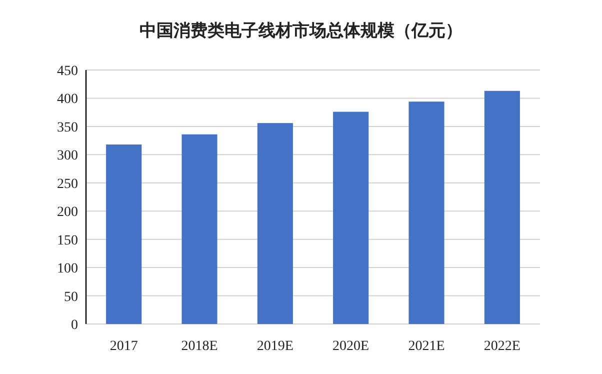  I want to click on y-tick-label: 200, so click(67, 212).